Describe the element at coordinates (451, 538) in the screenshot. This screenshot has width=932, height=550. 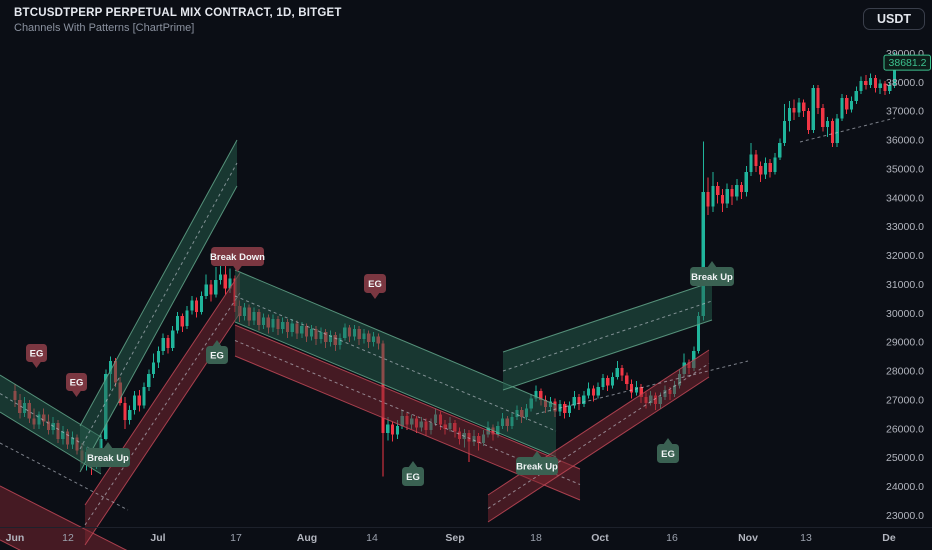
I see `time-scale: Jun 12 Jul 17 Aug 14 Sep 18 Oct 16 Nov 13 De` at that location.